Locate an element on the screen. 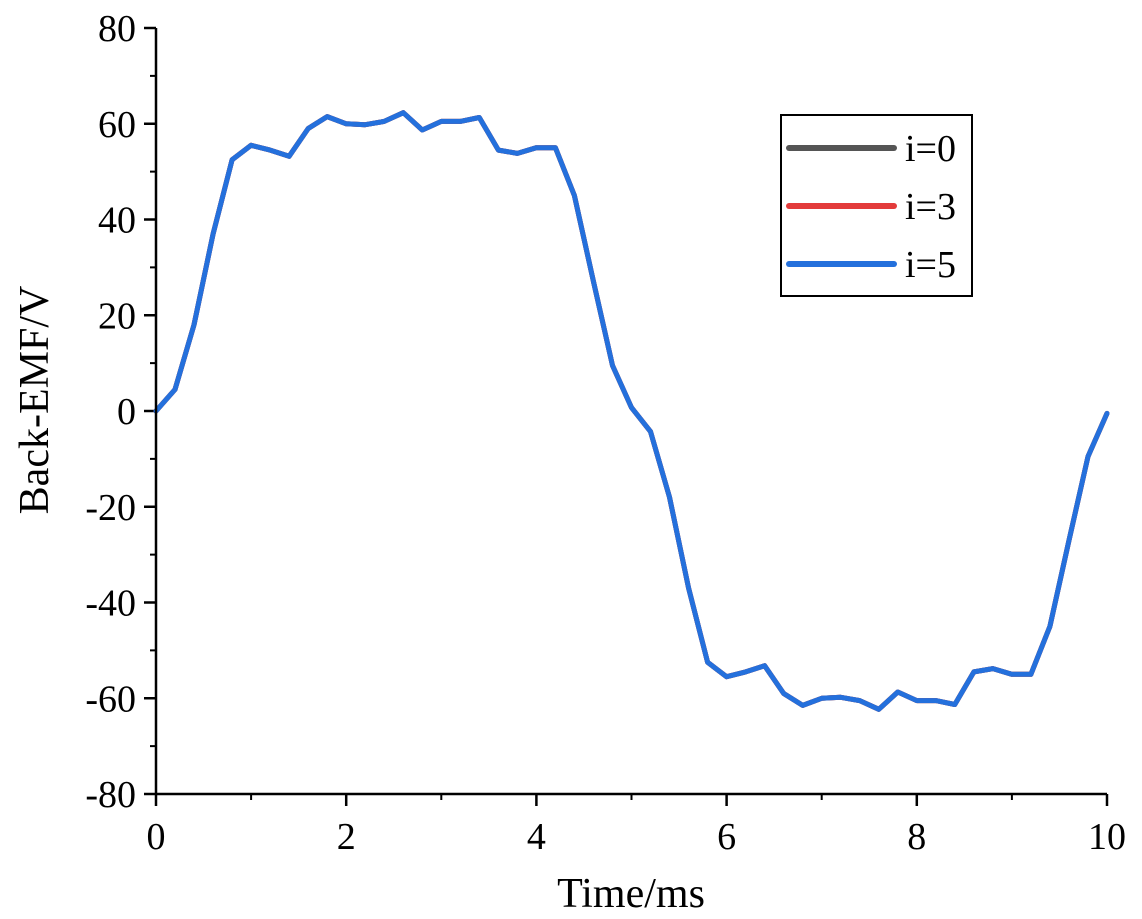  y-tick-label: 60 is located at coordinates (117, 125).